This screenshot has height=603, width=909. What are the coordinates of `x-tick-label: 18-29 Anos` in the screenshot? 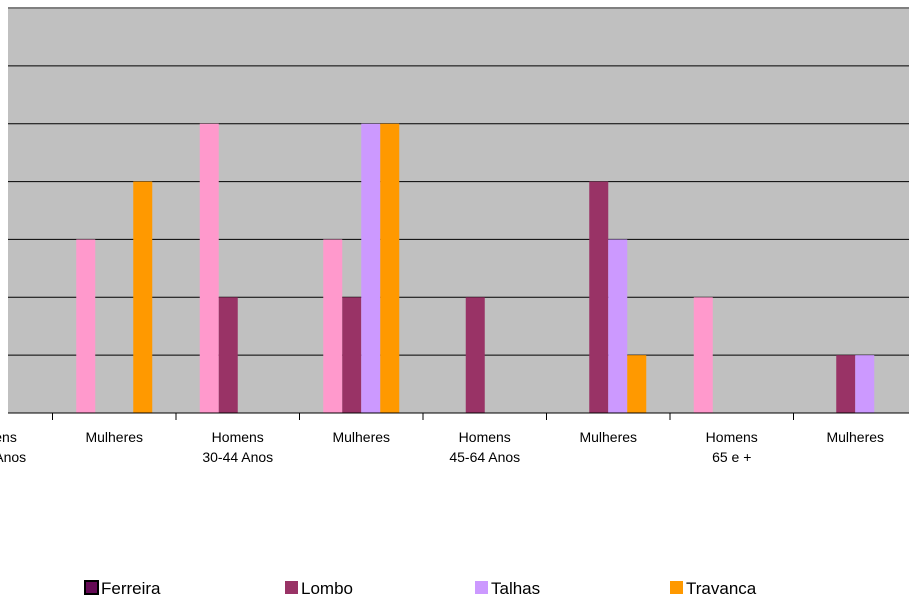 It's located at (13, 457).